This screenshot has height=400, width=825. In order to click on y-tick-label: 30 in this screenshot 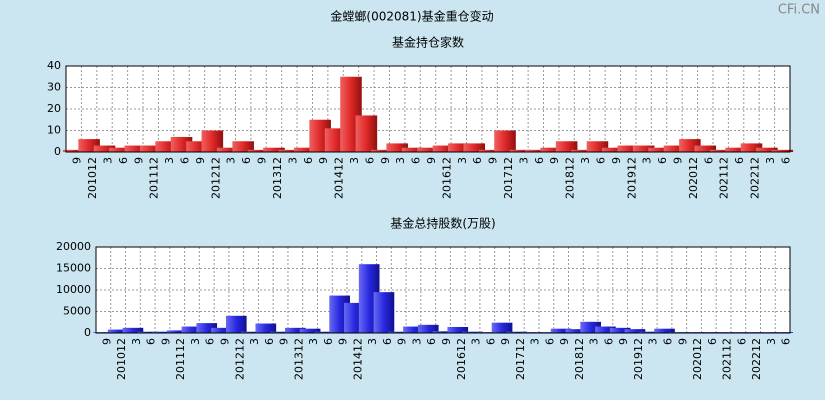, I will do `click(54, 87)`.